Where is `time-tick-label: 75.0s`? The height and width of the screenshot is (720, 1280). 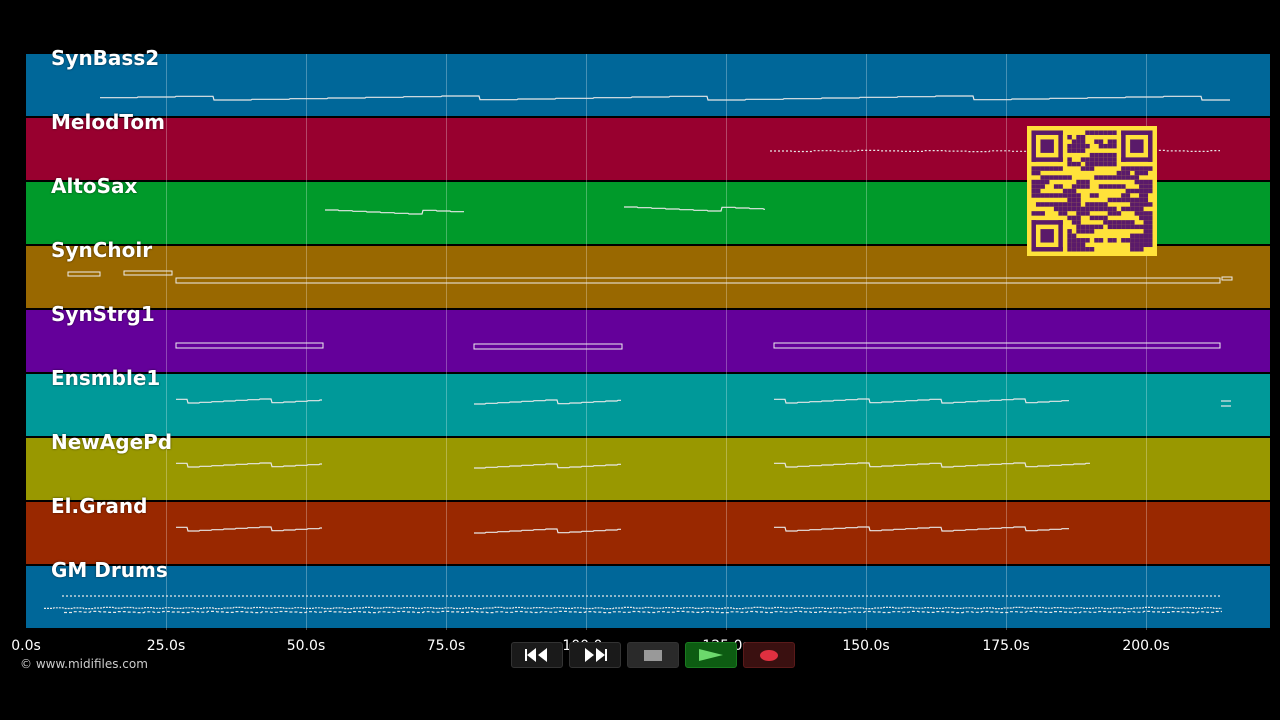 time-tick-label: 75.0s is located at coordinates (446, 646).